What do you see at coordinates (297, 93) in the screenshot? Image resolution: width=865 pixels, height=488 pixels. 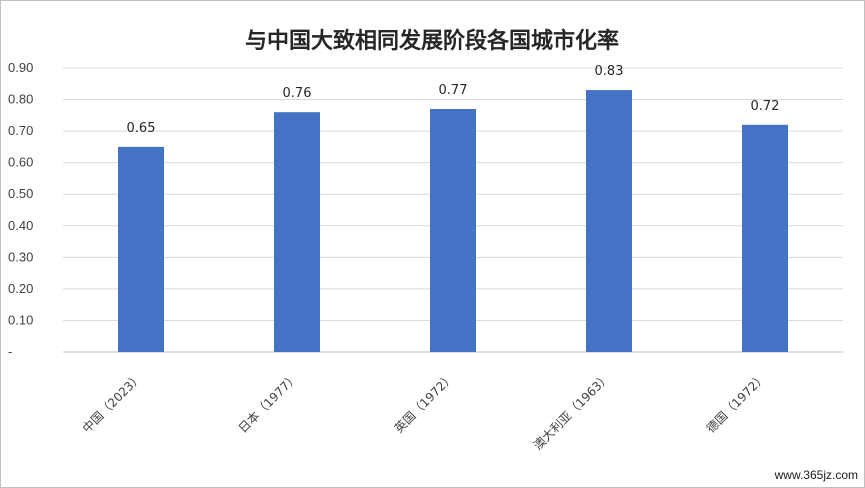 I see `data-label: 0.76` at bounding box center [297, 93].